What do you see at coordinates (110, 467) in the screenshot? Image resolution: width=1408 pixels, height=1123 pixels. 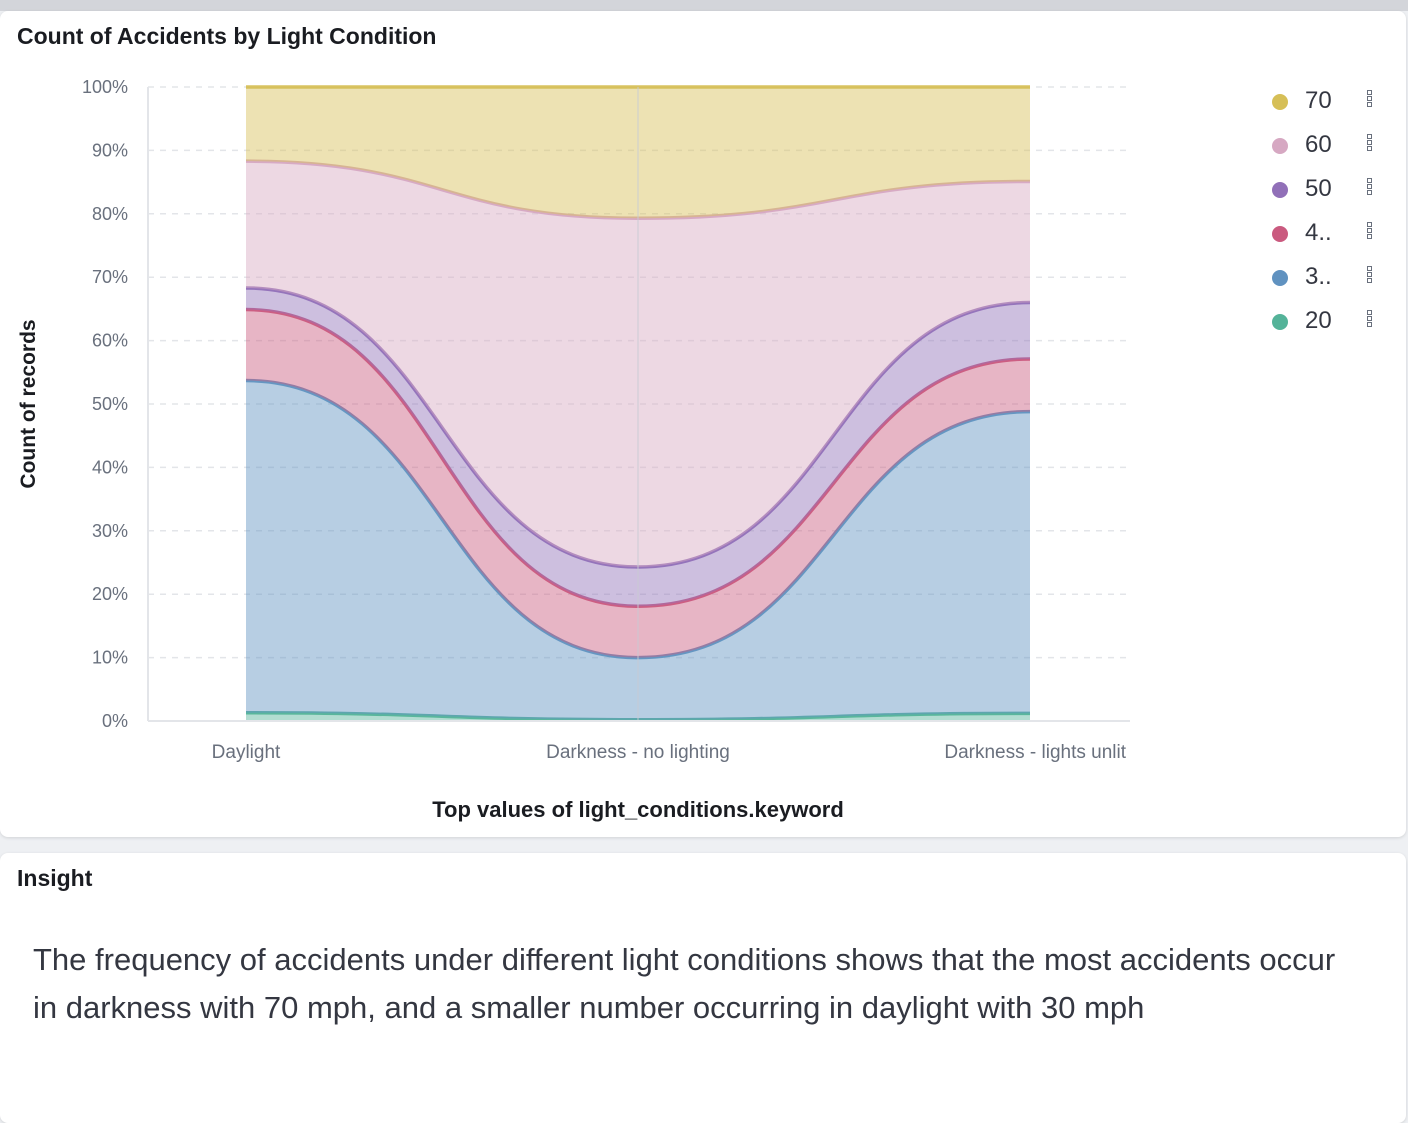 I see `y-tick-label: 40%` at bounding box center [110, 467].